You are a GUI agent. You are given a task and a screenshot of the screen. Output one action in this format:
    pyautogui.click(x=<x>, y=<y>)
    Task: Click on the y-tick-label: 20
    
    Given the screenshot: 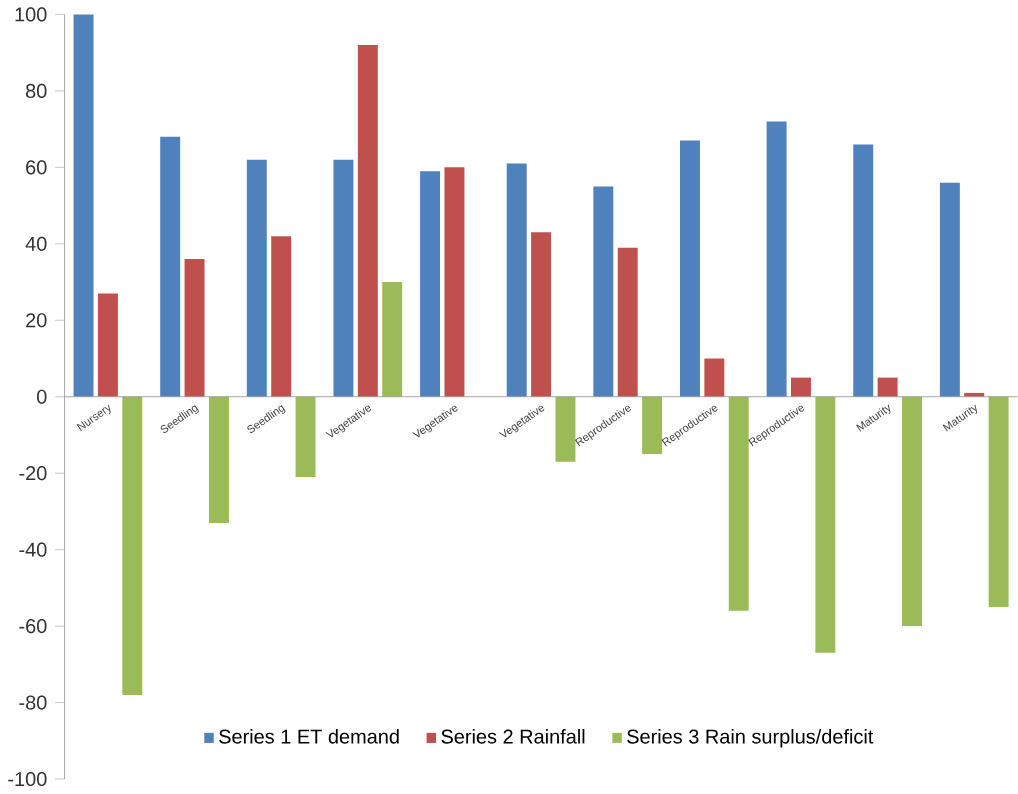 What is the action you would take?
    pyautogui.click(x=36, y=320)
    